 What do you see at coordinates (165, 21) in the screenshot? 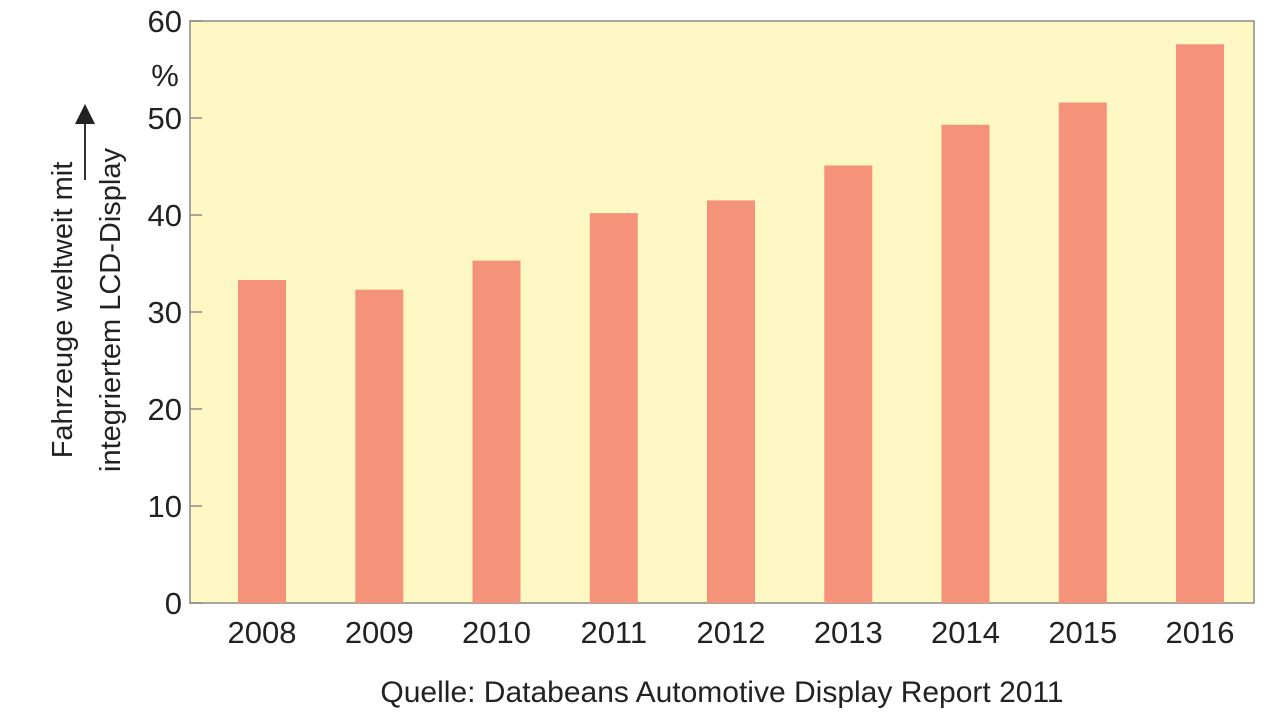
I see `y-tick-label: 60` at bounding box center [165, 21].